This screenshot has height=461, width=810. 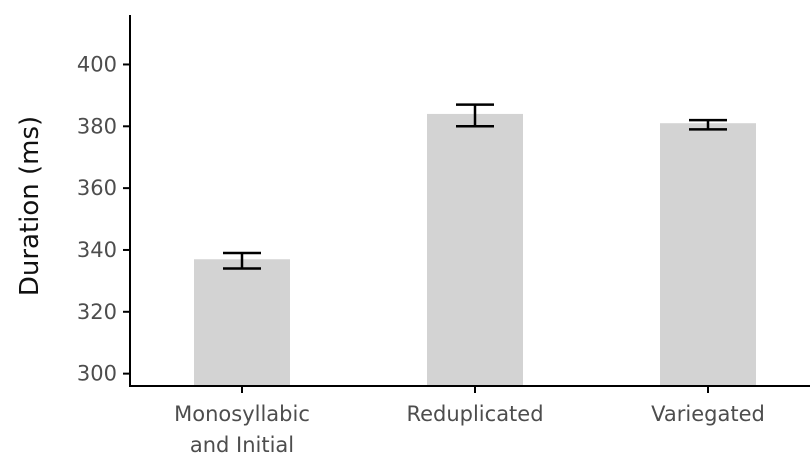 What do you see at coordinates (97, 64) in the screenshot?
I see `y-tick-label: 400` at bounding box center [97, 64].